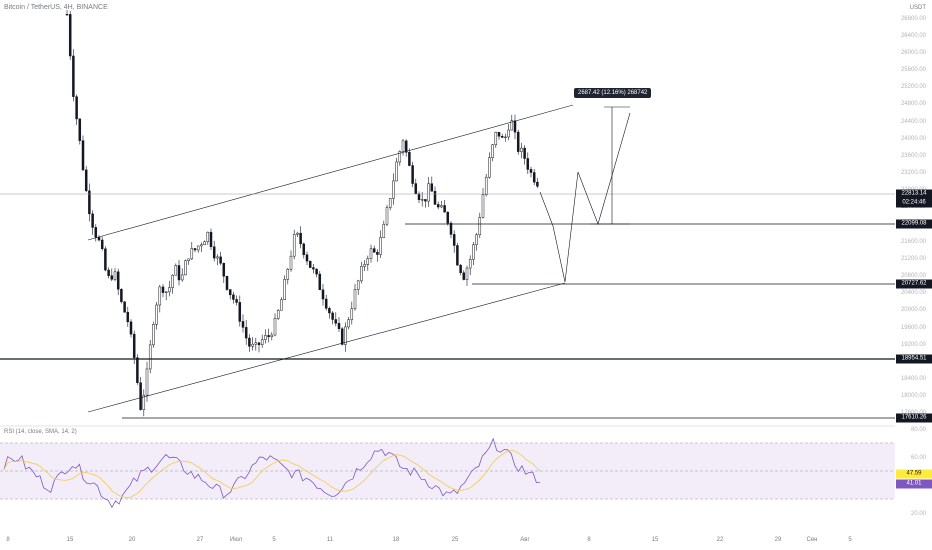 This screenshot has height=550, width=932. I want to click on channel-upper-line, so click(330, 172).